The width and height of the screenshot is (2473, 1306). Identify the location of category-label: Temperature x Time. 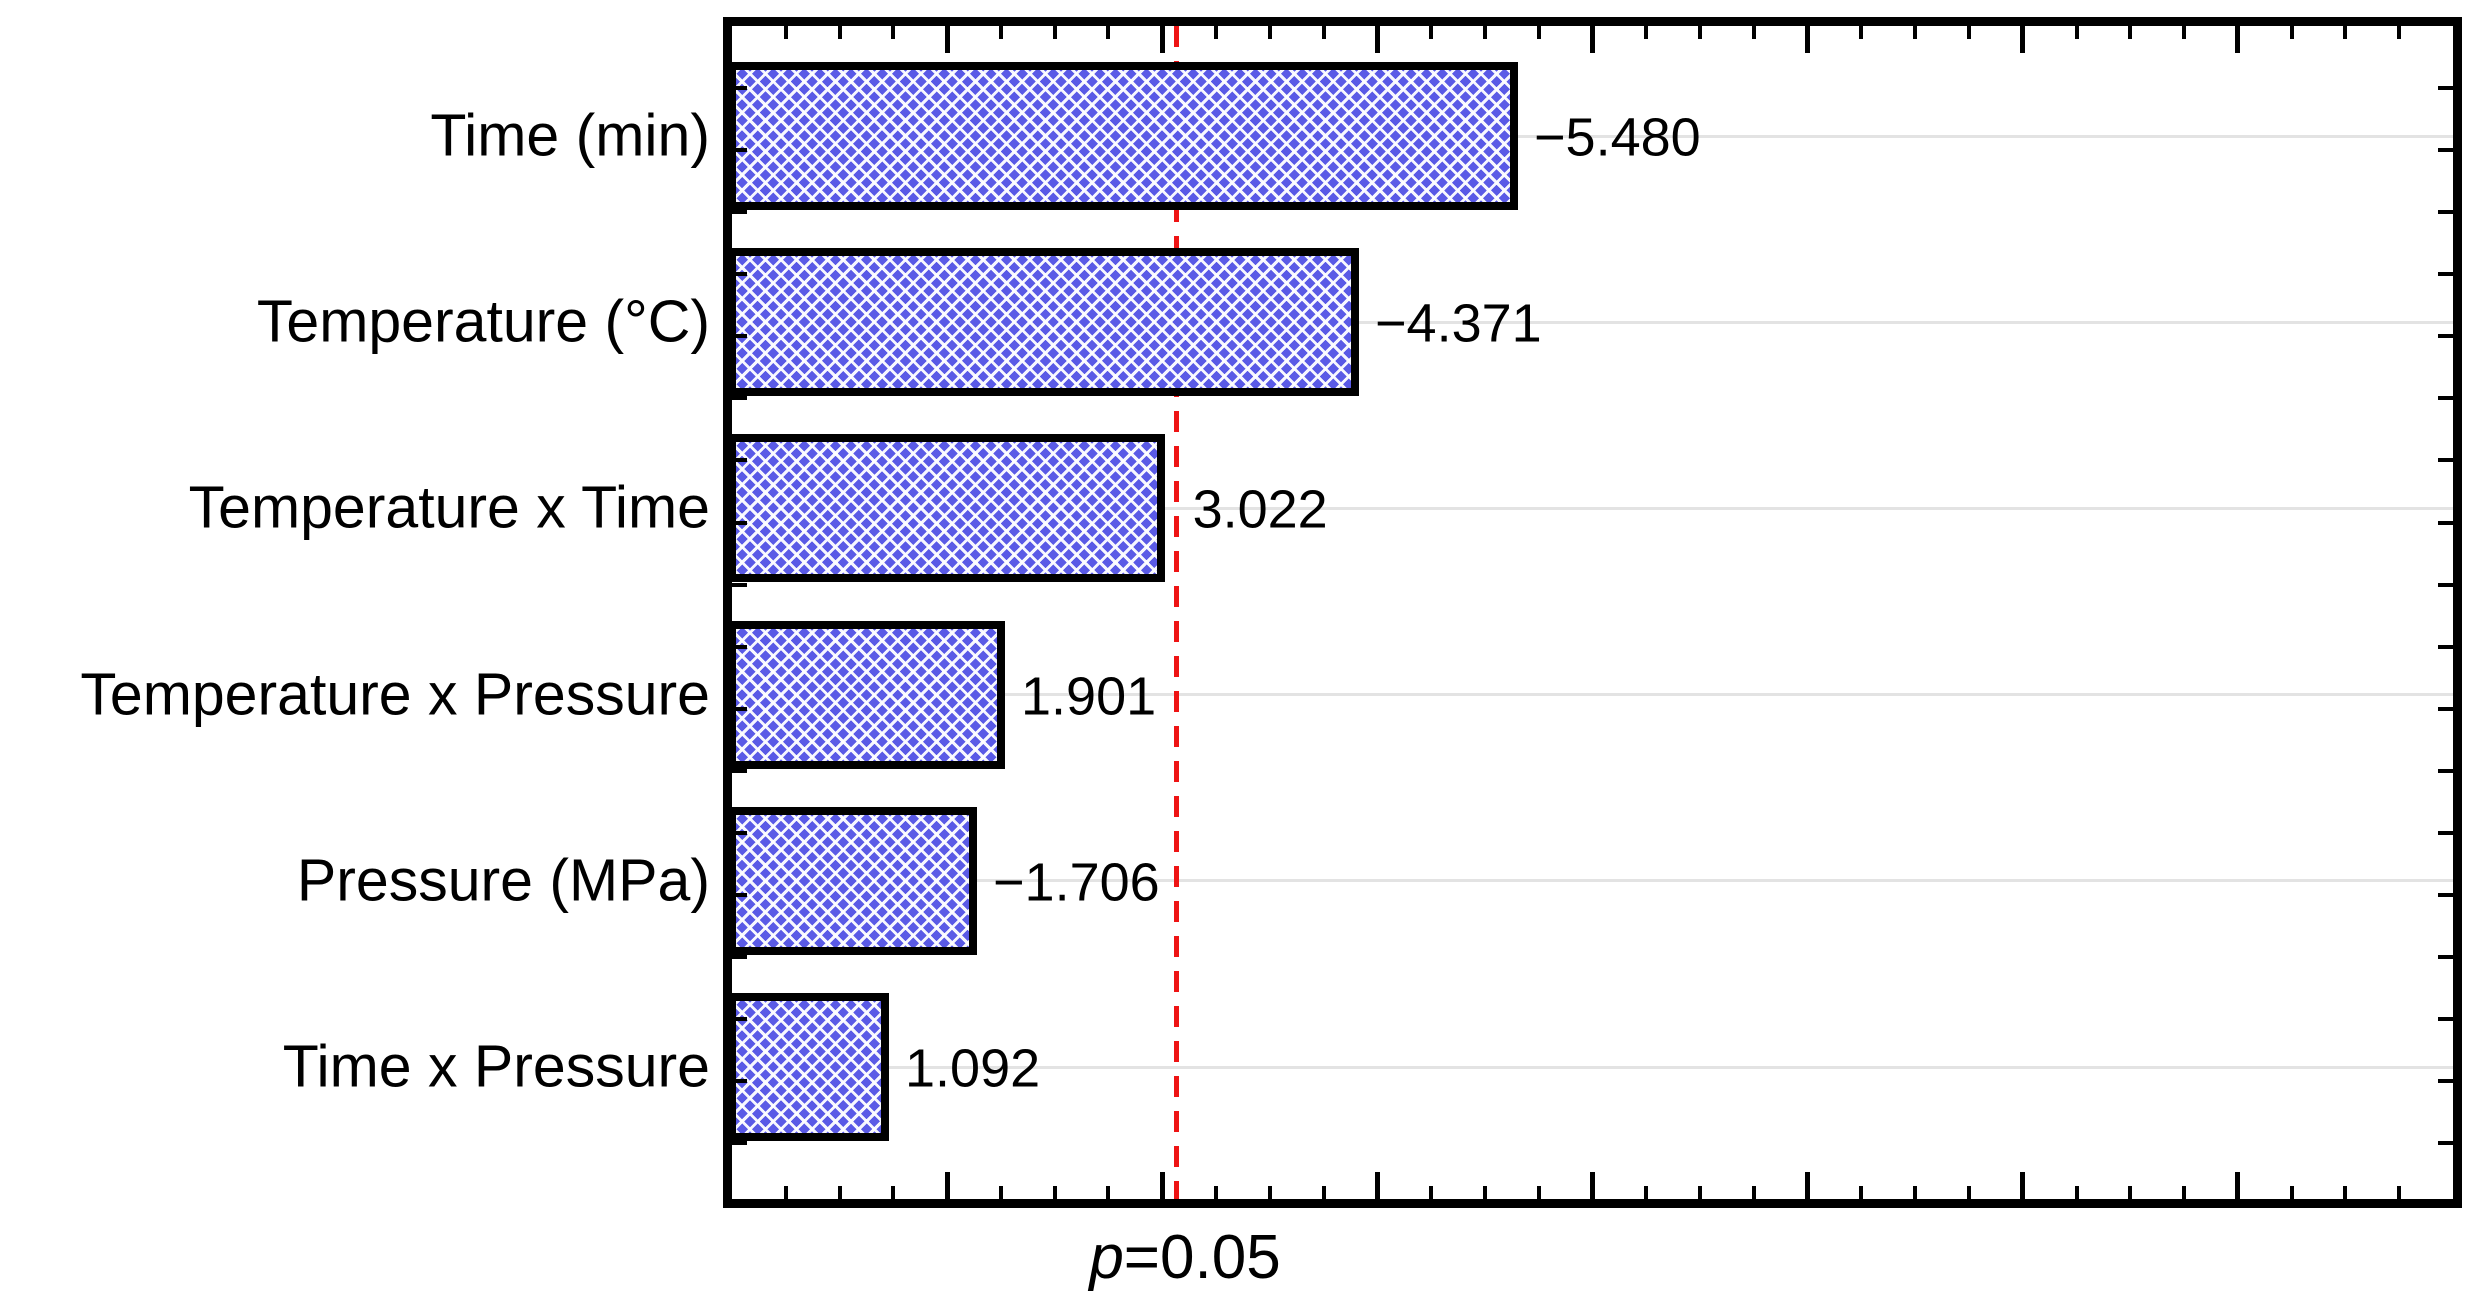
(449, 507).